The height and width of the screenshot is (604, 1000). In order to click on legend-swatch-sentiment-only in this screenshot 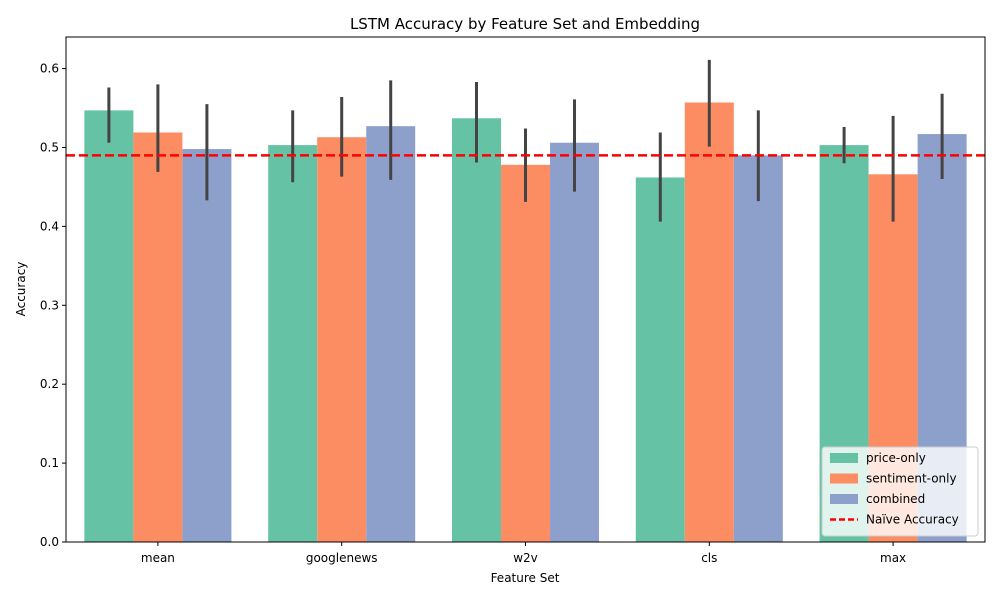, I will do `click(844, 478)`.